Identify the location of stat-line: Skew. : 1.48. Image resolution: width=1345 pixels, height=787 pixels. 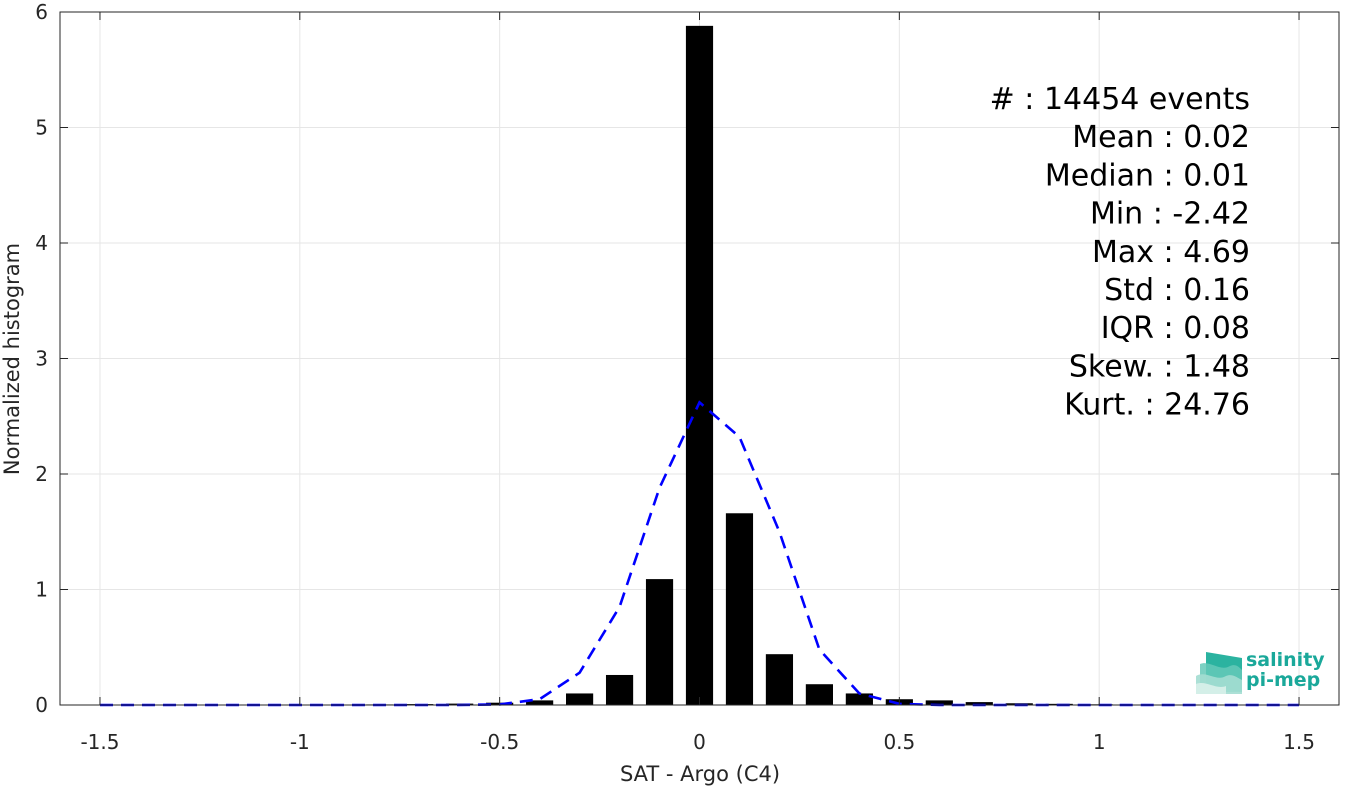
(1159, 366).